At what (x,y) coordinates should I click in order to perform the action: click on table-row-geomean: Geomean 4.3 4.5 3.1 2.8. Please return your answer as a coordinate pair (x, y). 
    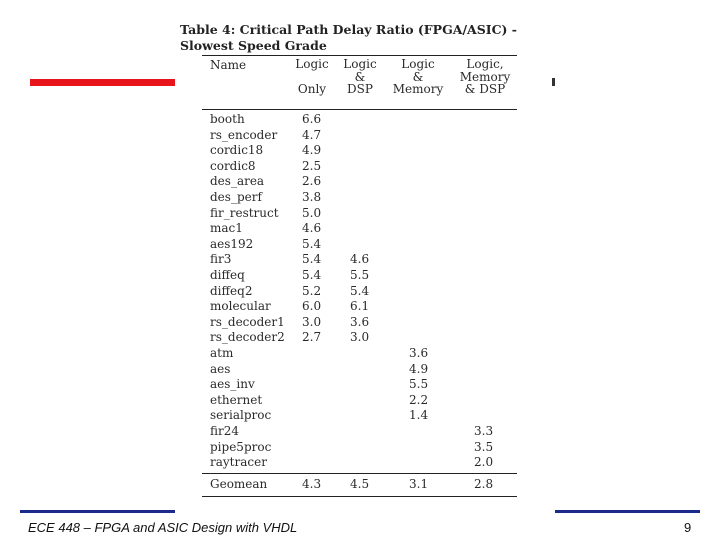
    Looking at the image, I should click on (359, 485).